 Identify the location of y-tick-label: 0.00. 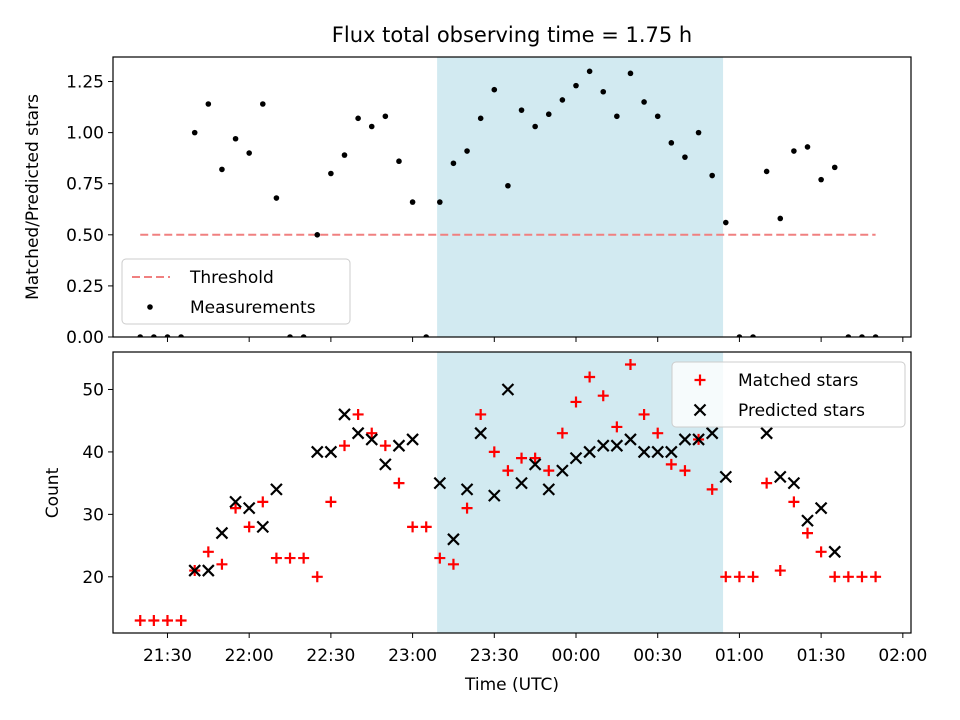
(85, 338).